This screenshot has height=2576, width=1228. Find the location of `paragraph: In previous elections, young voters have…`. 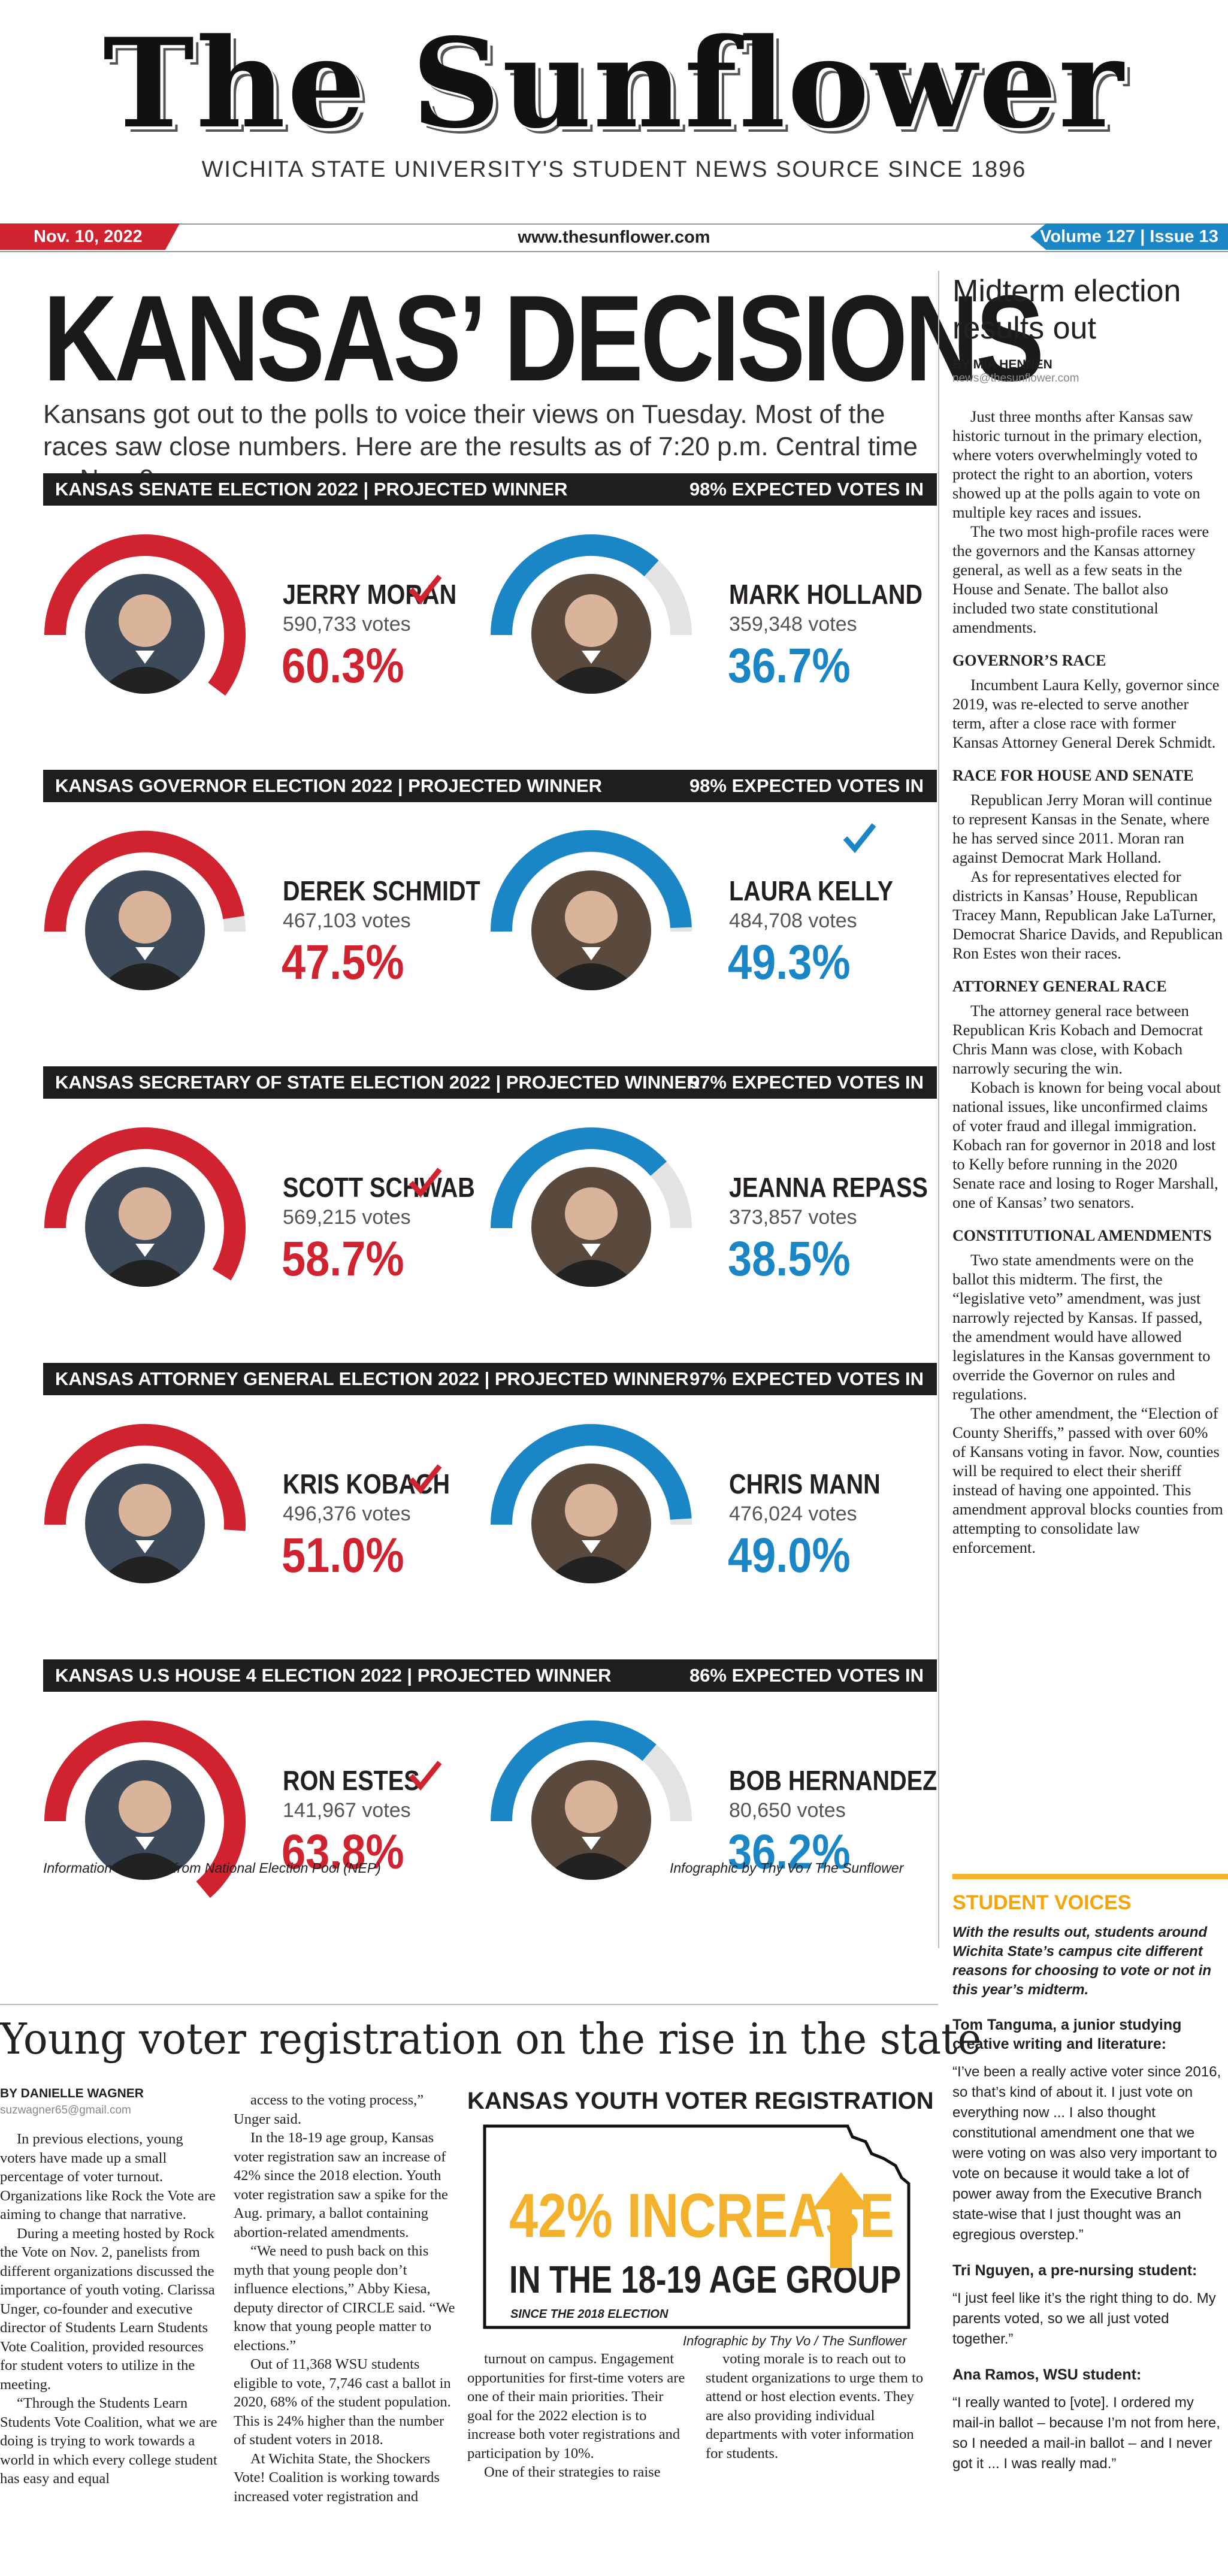

paragraph: In previous elections, young voters have… is located at coordinates (108, 2177).